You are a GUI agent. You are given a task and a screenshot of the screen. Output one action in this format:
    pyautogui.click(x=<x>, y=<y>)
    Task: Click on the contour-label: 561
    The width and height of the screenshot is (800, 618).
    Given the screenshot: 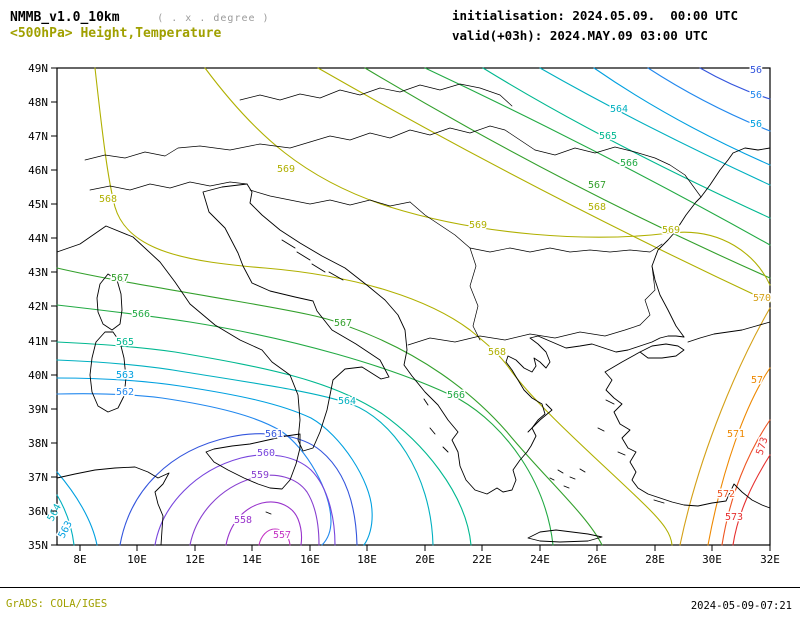 What is the action you would take?
    pyautogui.click(x=274, y=434)
    